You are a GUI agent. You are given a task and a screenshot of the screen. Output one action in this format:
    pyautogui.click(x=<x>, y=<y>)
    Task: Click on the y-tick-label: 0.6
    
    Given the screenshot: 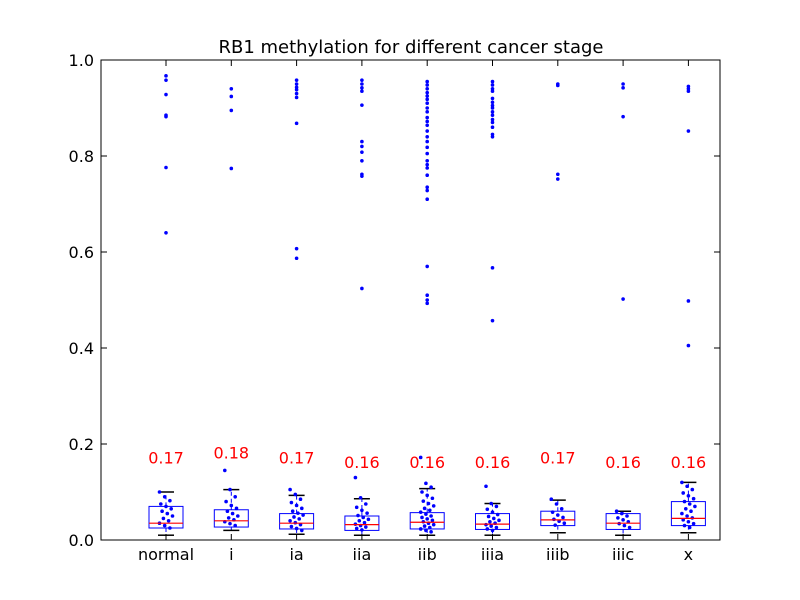 What is the action you would take?
    pyautogui.click(x=81, y=252)
    